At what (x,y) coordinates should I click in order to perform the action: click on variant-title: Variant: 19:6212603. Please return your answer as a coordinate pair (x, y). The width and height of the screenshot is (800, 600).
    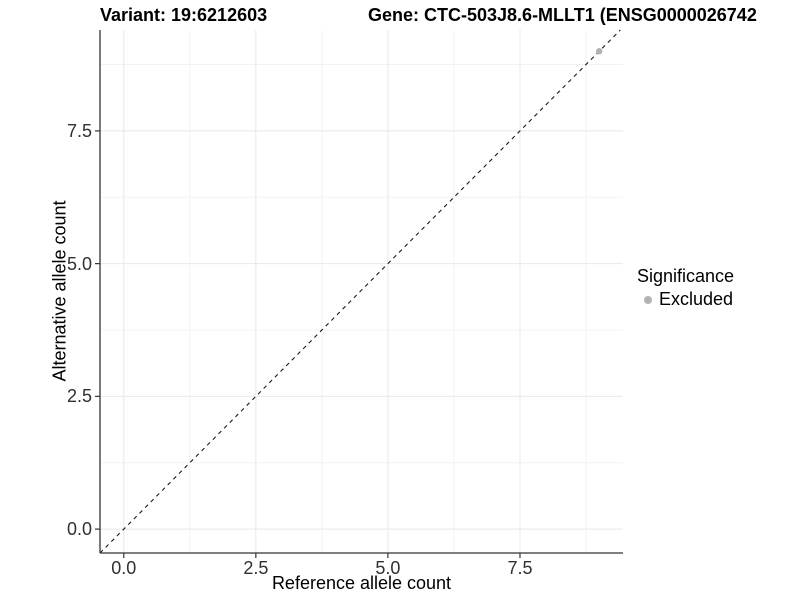
    Looking at the image, I should click on (184, 15).